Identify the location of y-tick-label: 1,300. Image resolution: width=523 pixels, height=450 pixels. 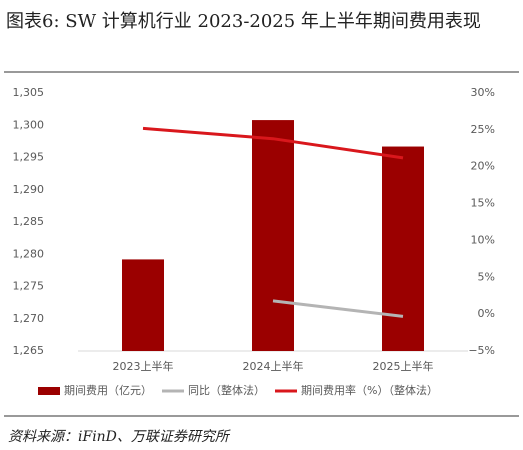
(29, 124).